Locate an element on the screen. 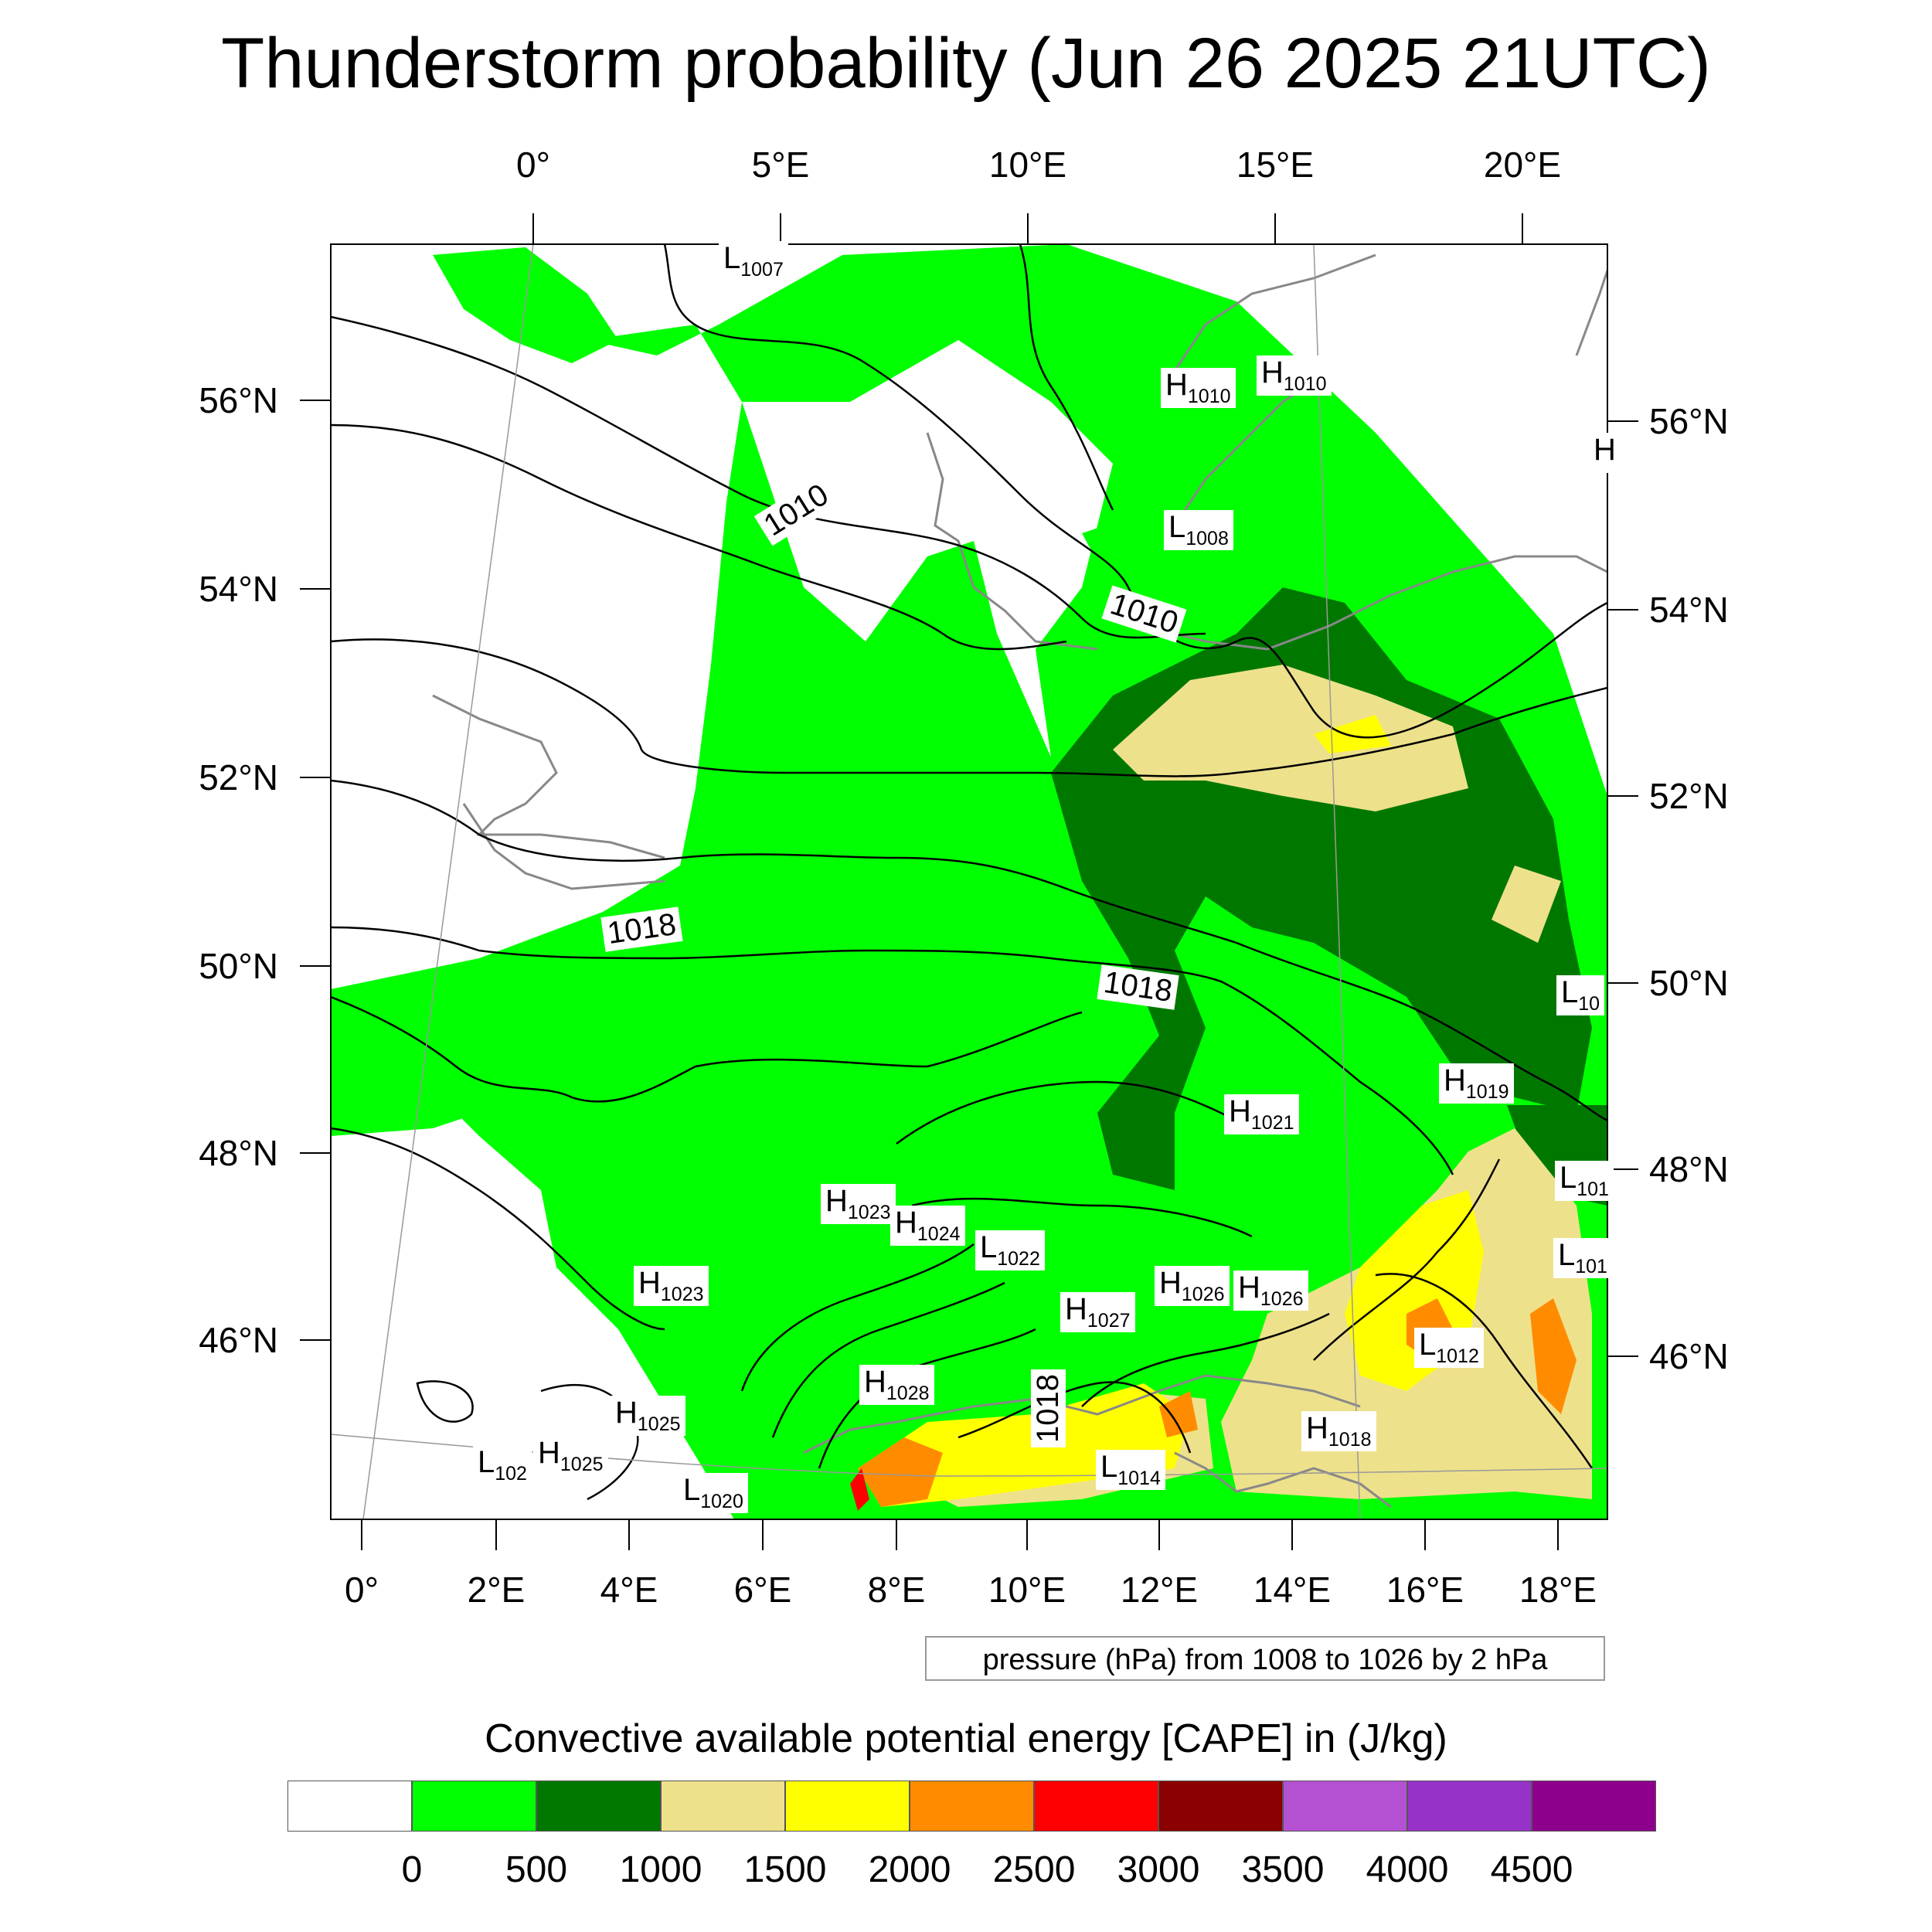  left-axis-label: 46°N is located at coordinates (239, 1340).